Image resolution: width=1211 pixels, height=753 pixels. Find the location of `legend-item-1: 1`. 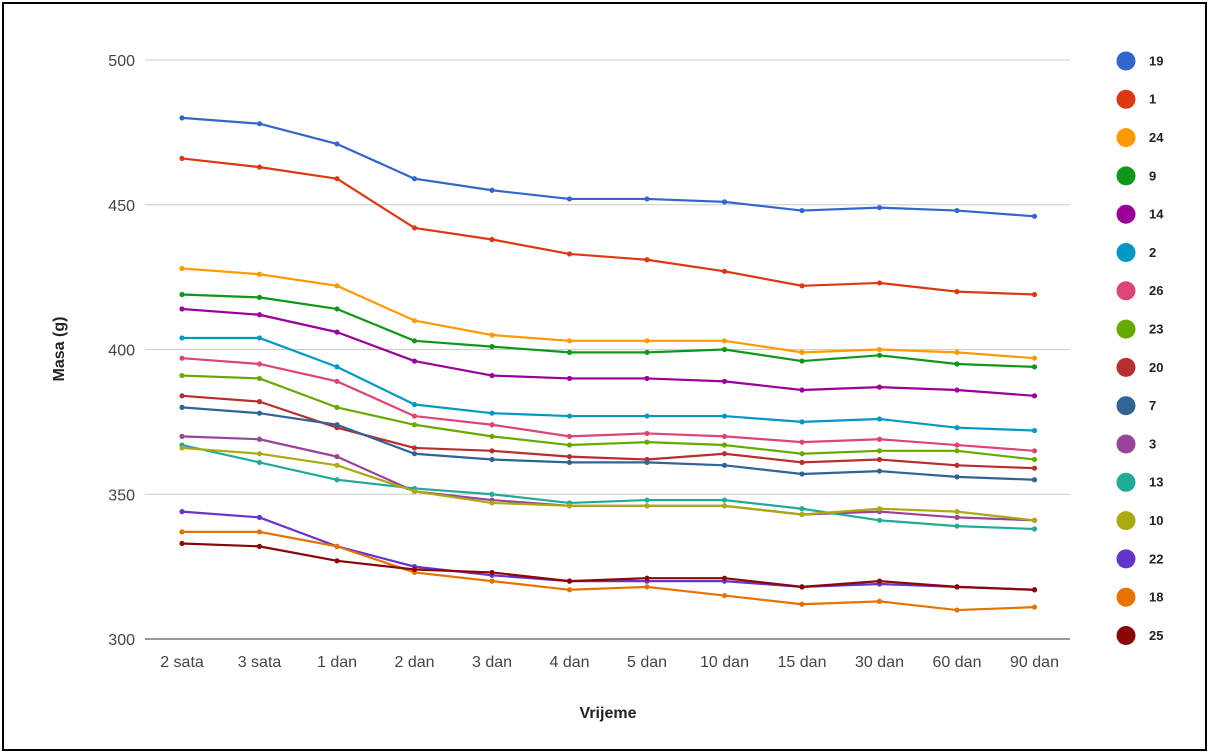

legend-item-1: 1 is located at coordinates (1136, 99).